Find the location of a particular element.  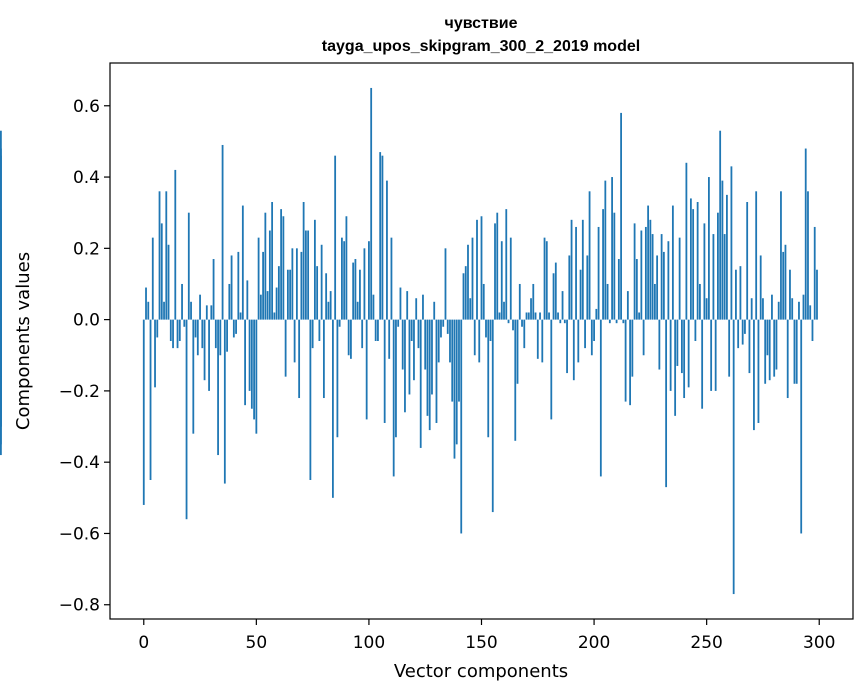

x-tick-label: 250 is located at coordinates (706, 643).